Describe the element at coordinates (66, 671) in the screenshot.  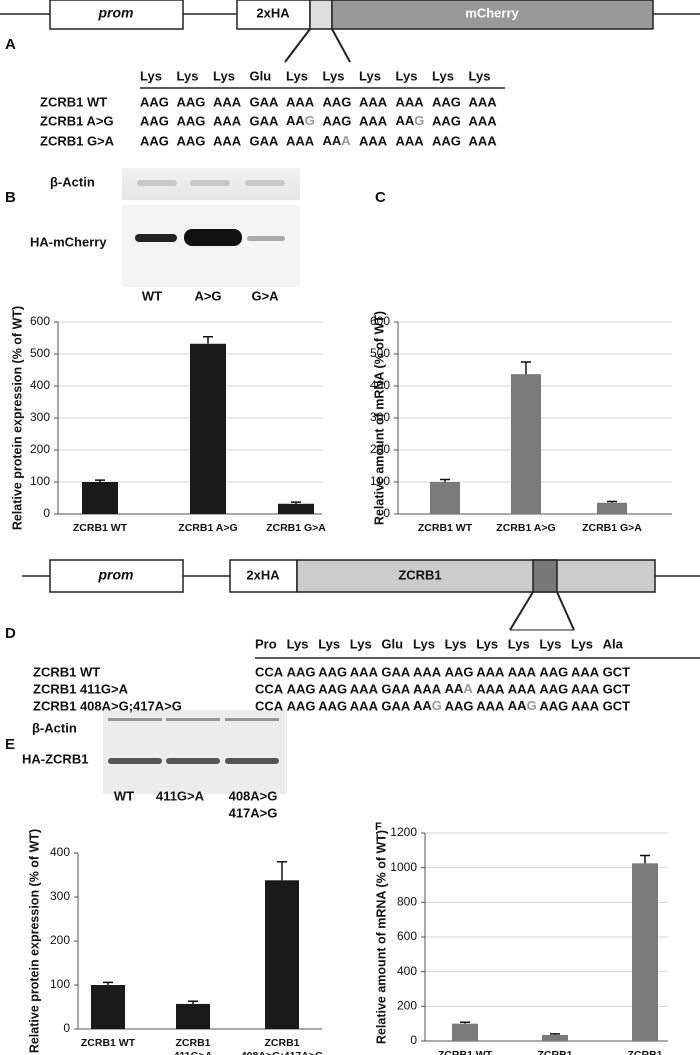
I see `row-label: ZCRB1 WT` at that location.